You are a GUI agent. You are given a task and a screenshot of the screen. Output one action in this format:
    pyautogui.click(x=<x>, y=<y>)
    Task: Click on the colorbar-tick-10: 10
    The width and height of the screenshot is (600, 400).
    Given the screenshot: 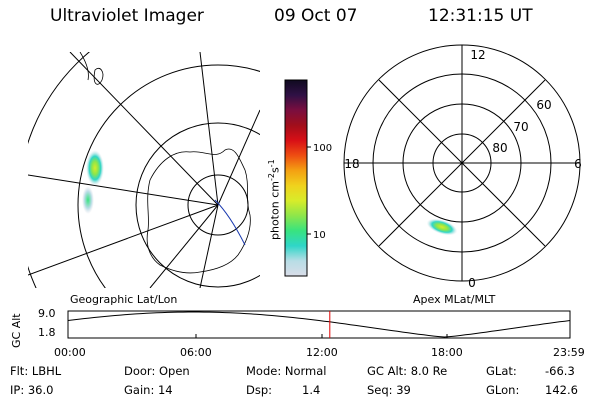 What is the action you would take?
    pyautogui.click(x=319, y=235)
    